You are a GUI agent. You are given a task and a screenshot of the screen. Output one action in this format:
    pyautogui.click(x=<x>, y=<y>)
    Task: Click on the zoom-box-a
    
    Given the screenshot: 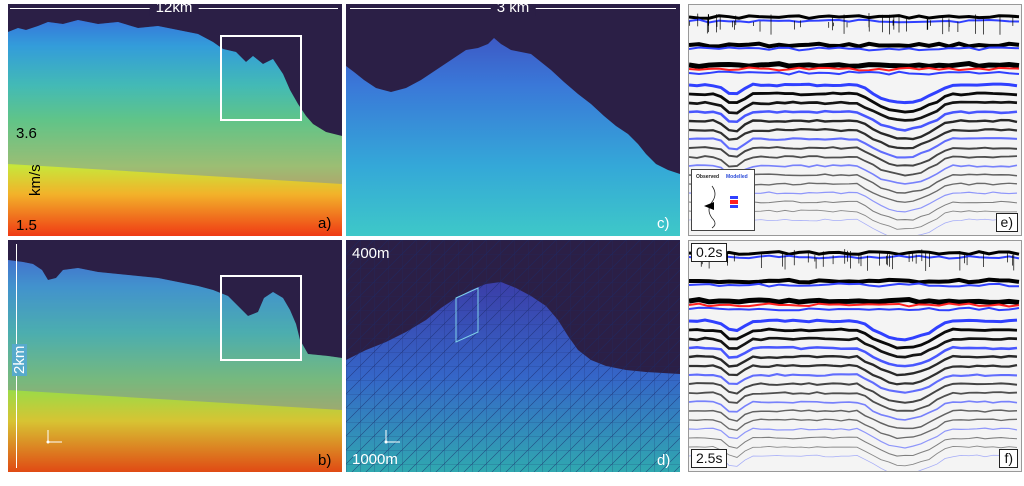 What is the action you would take?
    pyautogui.click(x=261, y=78)
    